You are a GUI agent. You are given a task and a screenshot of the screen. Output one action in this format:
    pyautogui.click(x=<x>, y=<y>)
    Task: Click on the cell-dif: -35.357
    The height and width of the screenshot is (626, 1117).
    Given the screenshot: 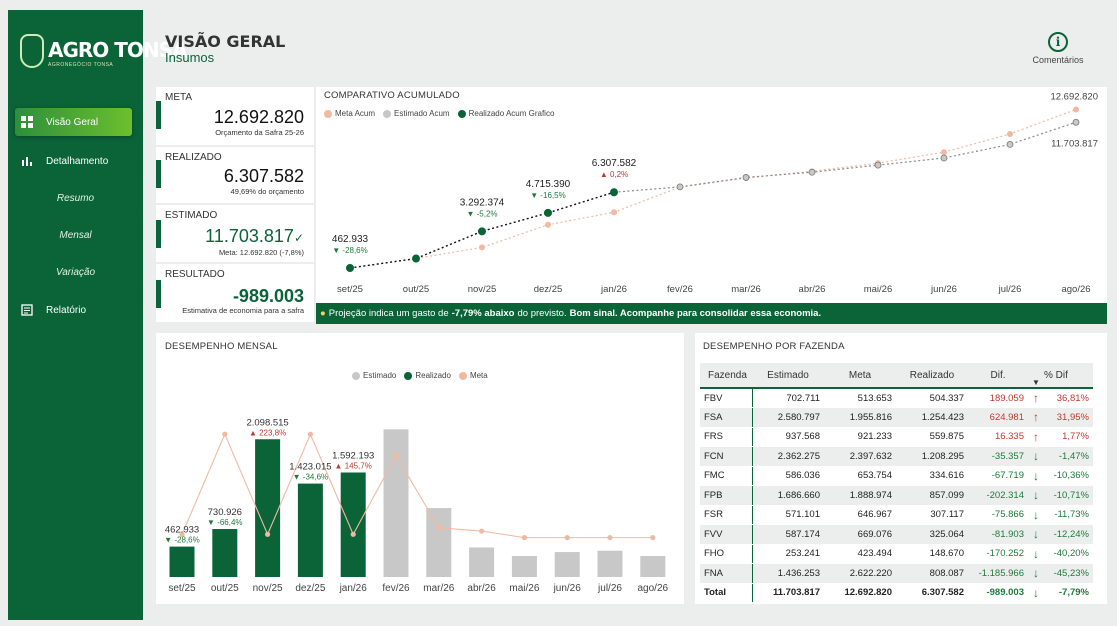 What is the action you would take?
    pyautogui.click(x=998, y=456)
    